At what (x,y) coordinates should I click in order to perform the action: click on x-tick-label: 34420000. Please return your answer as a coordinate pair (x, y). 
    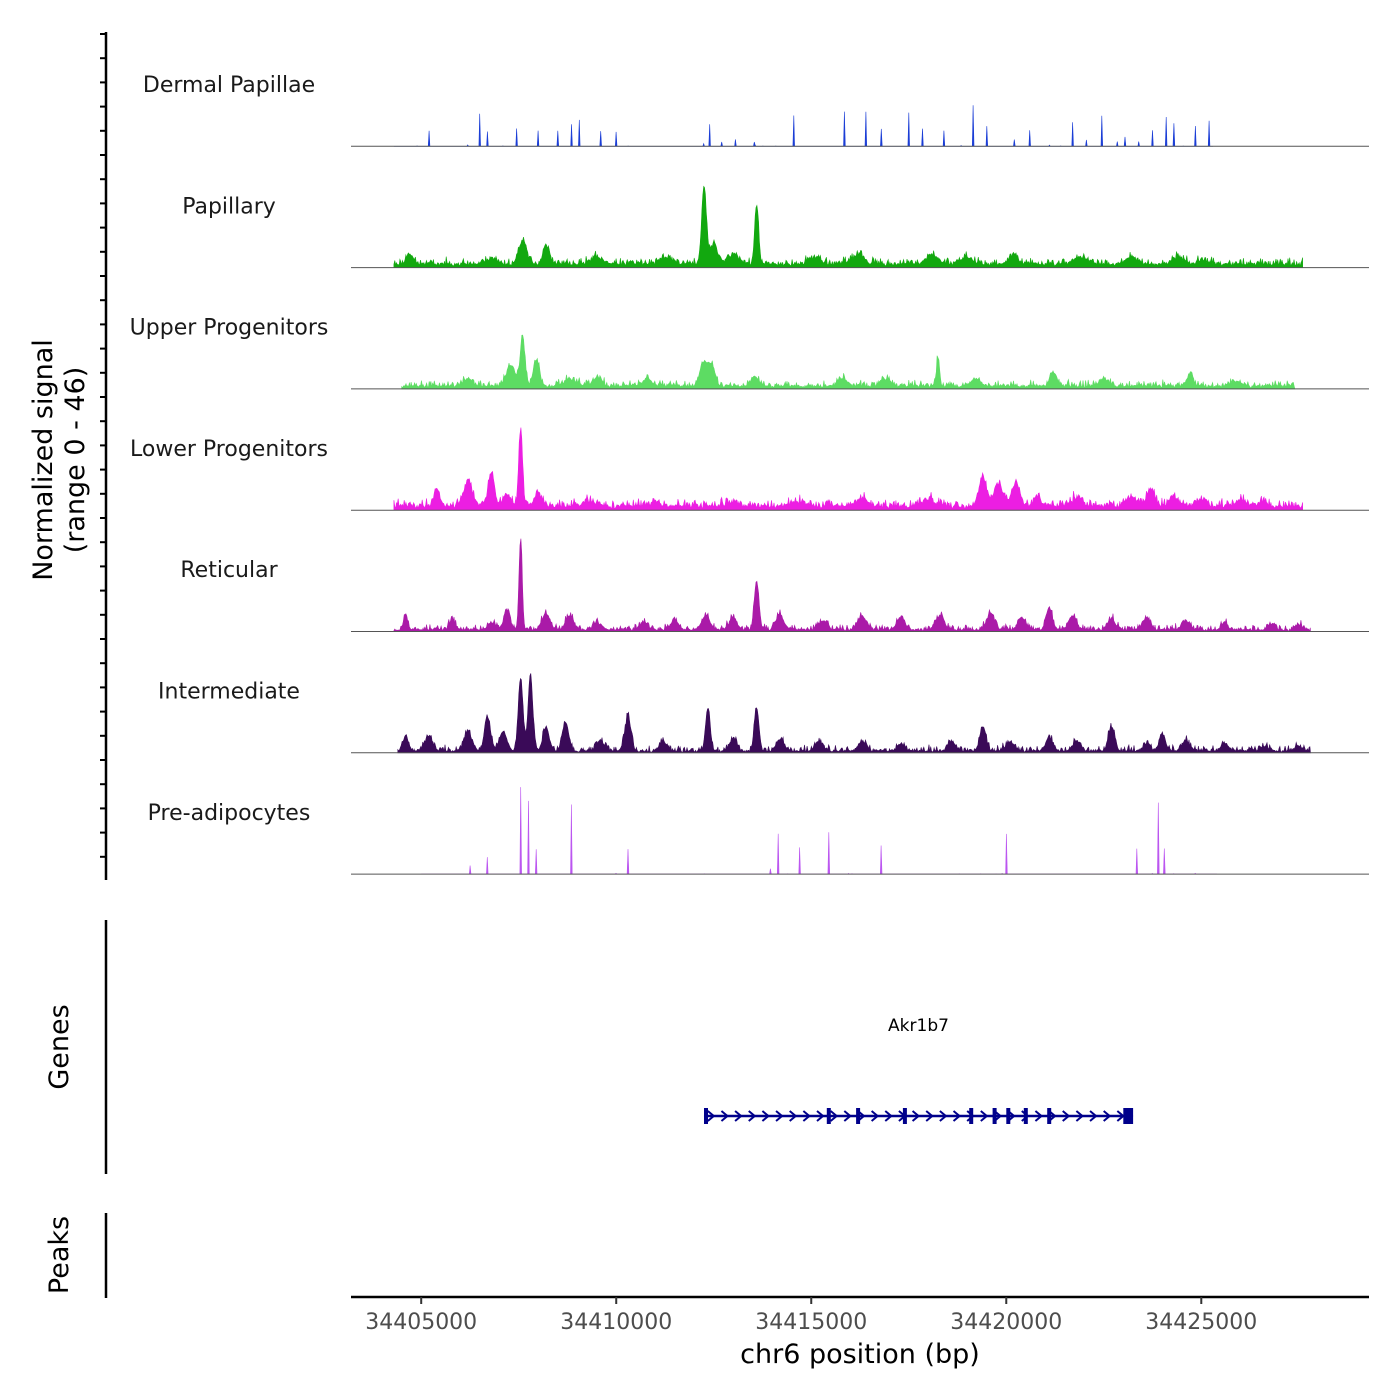
    Looking at the image, I should click on (1006, 1322).